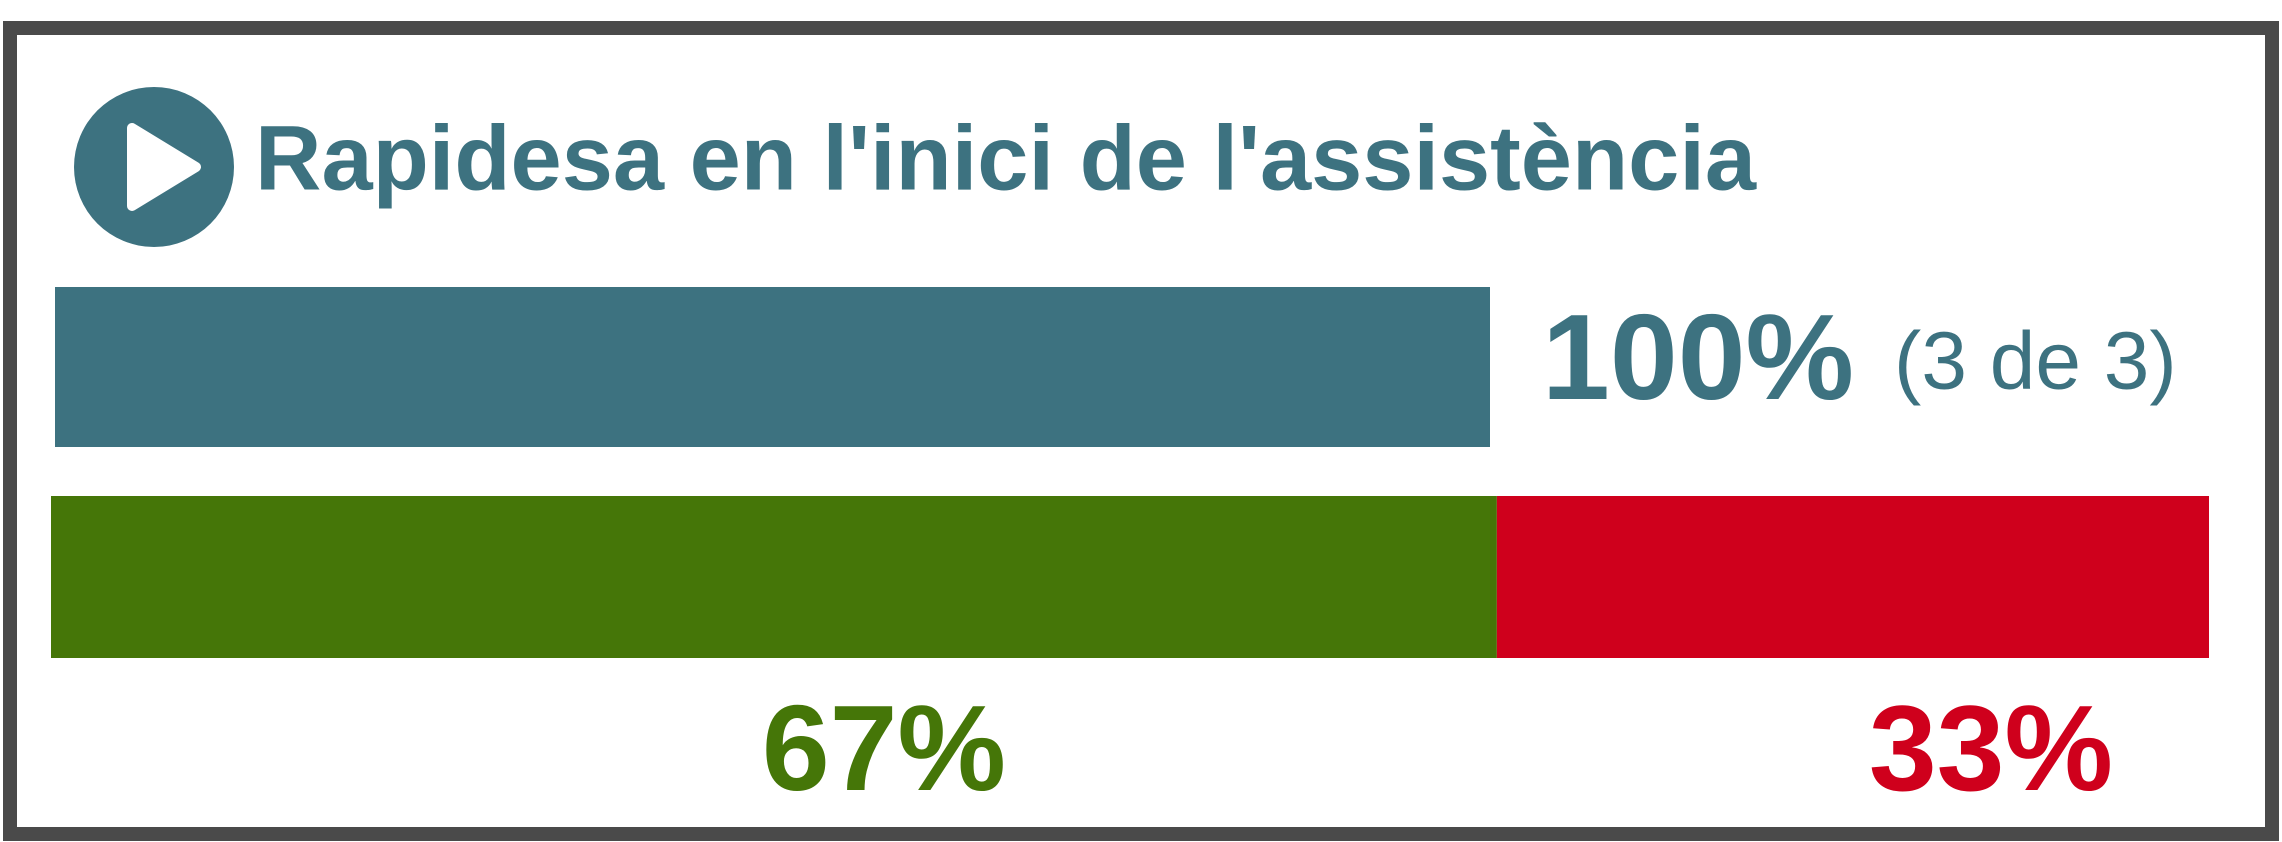 The image size is (2282, 842). What do you see at coordinates (772, 367) in the screenshot?
I see `total-bar` at bounding box center [772, 367].